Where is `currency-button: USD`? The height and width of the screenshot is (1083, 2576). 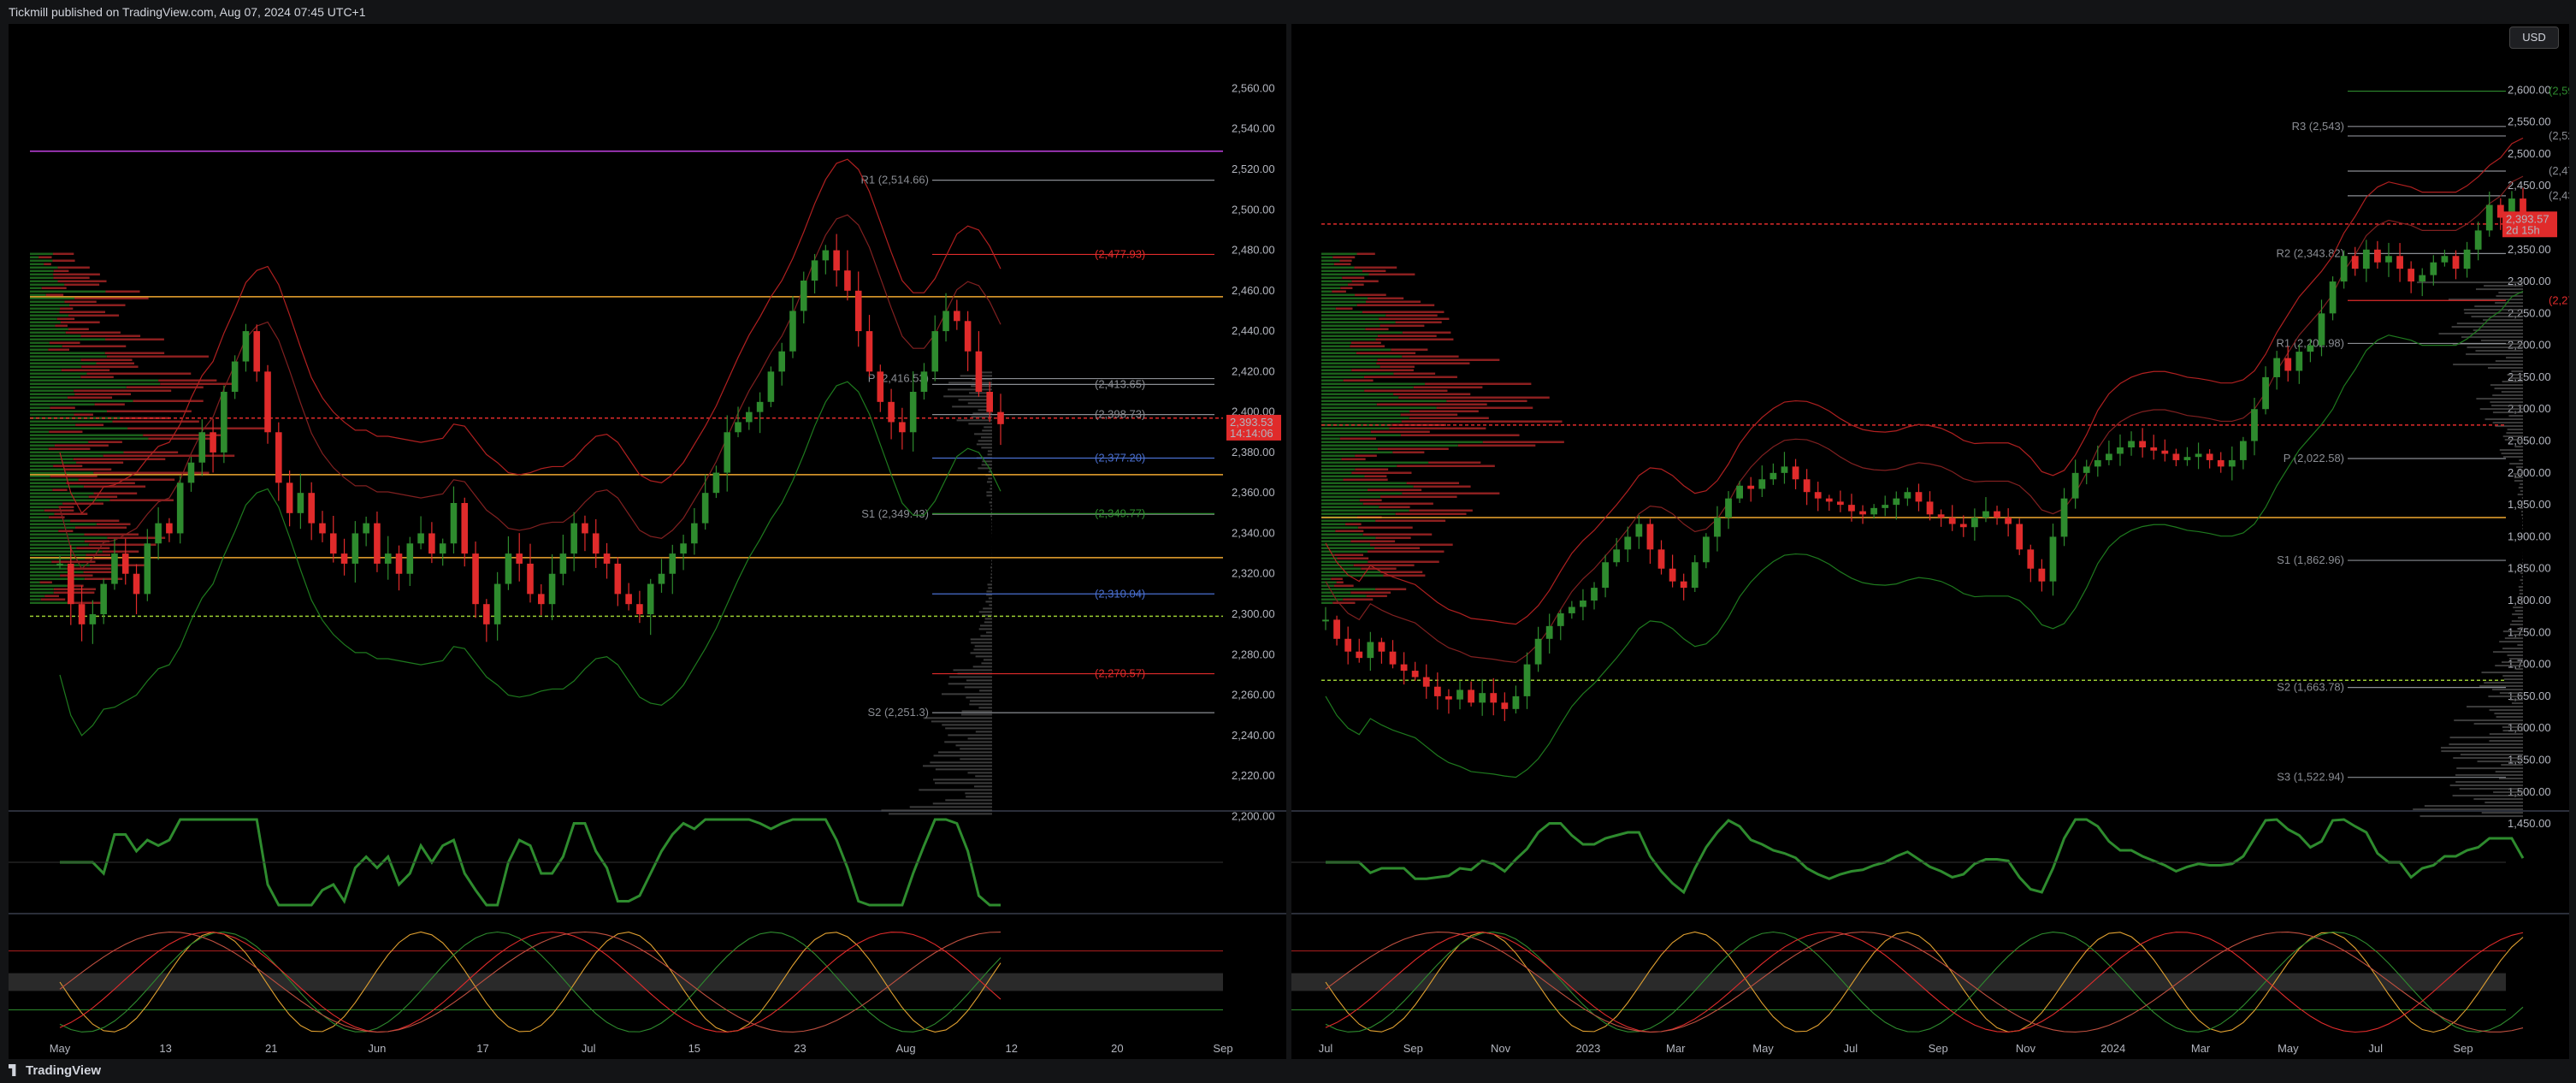
currency-button: USD is located at coordinates (2534, 38).